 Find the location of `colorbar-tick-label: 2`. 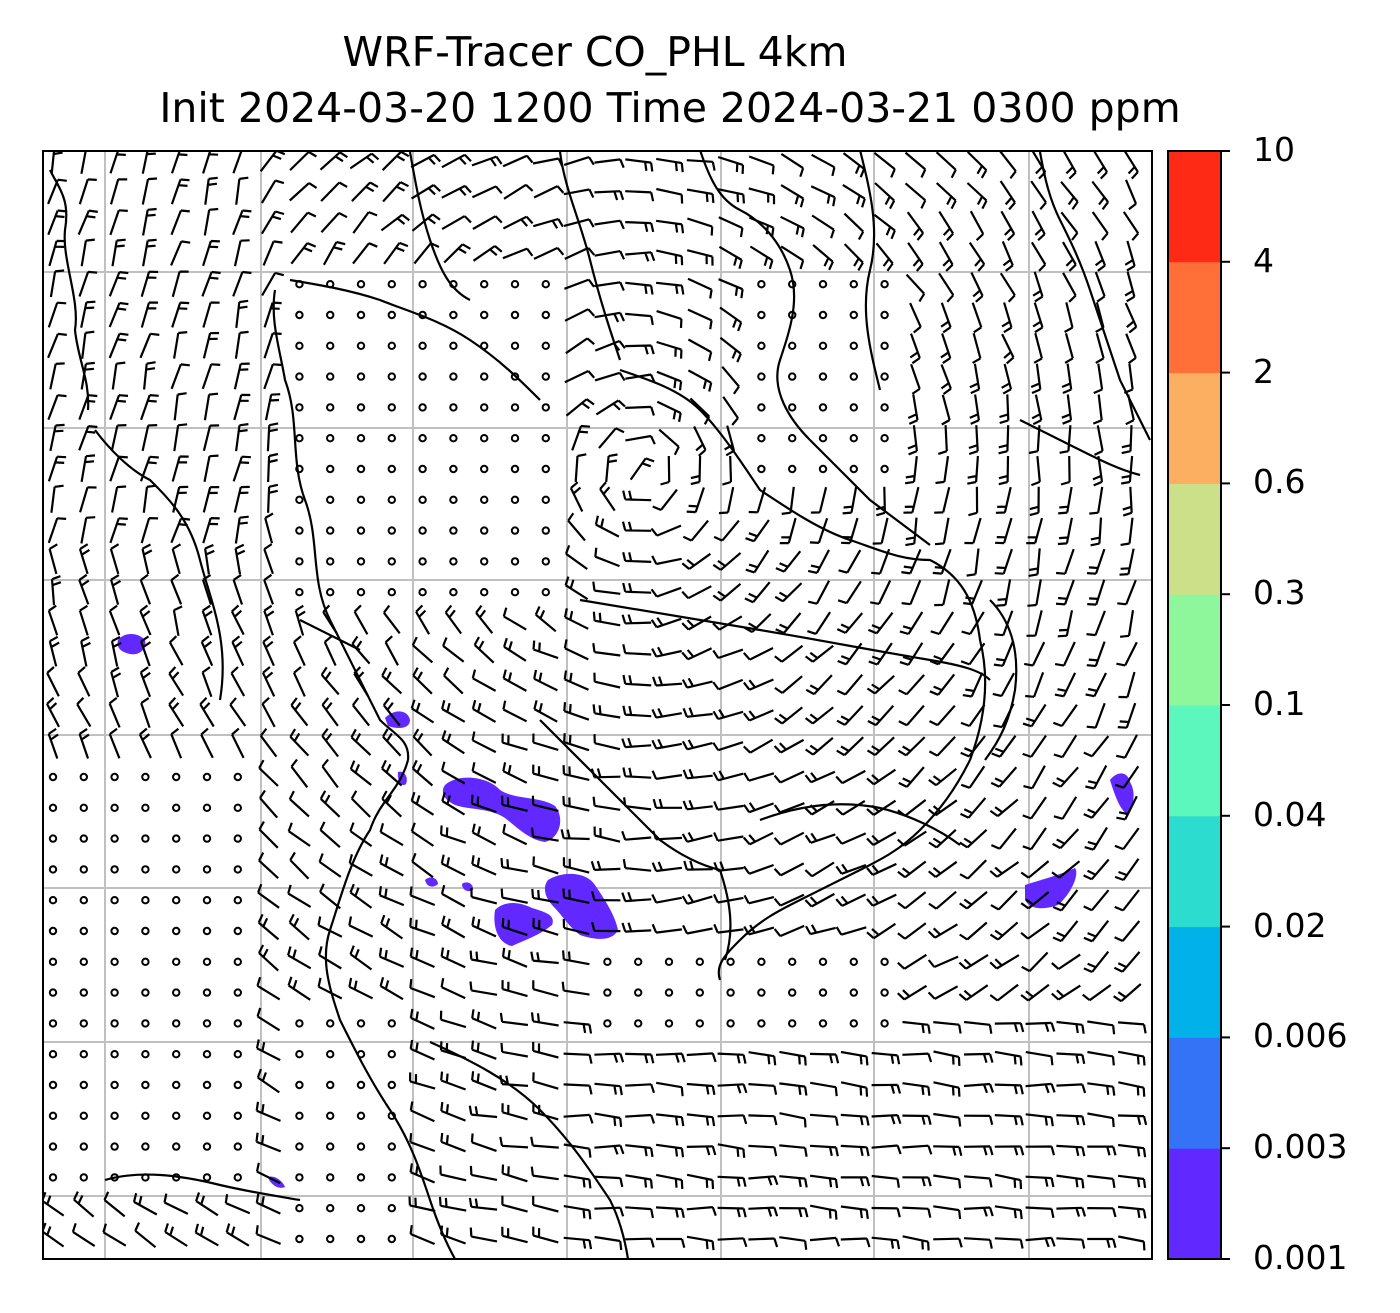

colorbar-tick-label: 2 is located at coordinates (1263, 371).